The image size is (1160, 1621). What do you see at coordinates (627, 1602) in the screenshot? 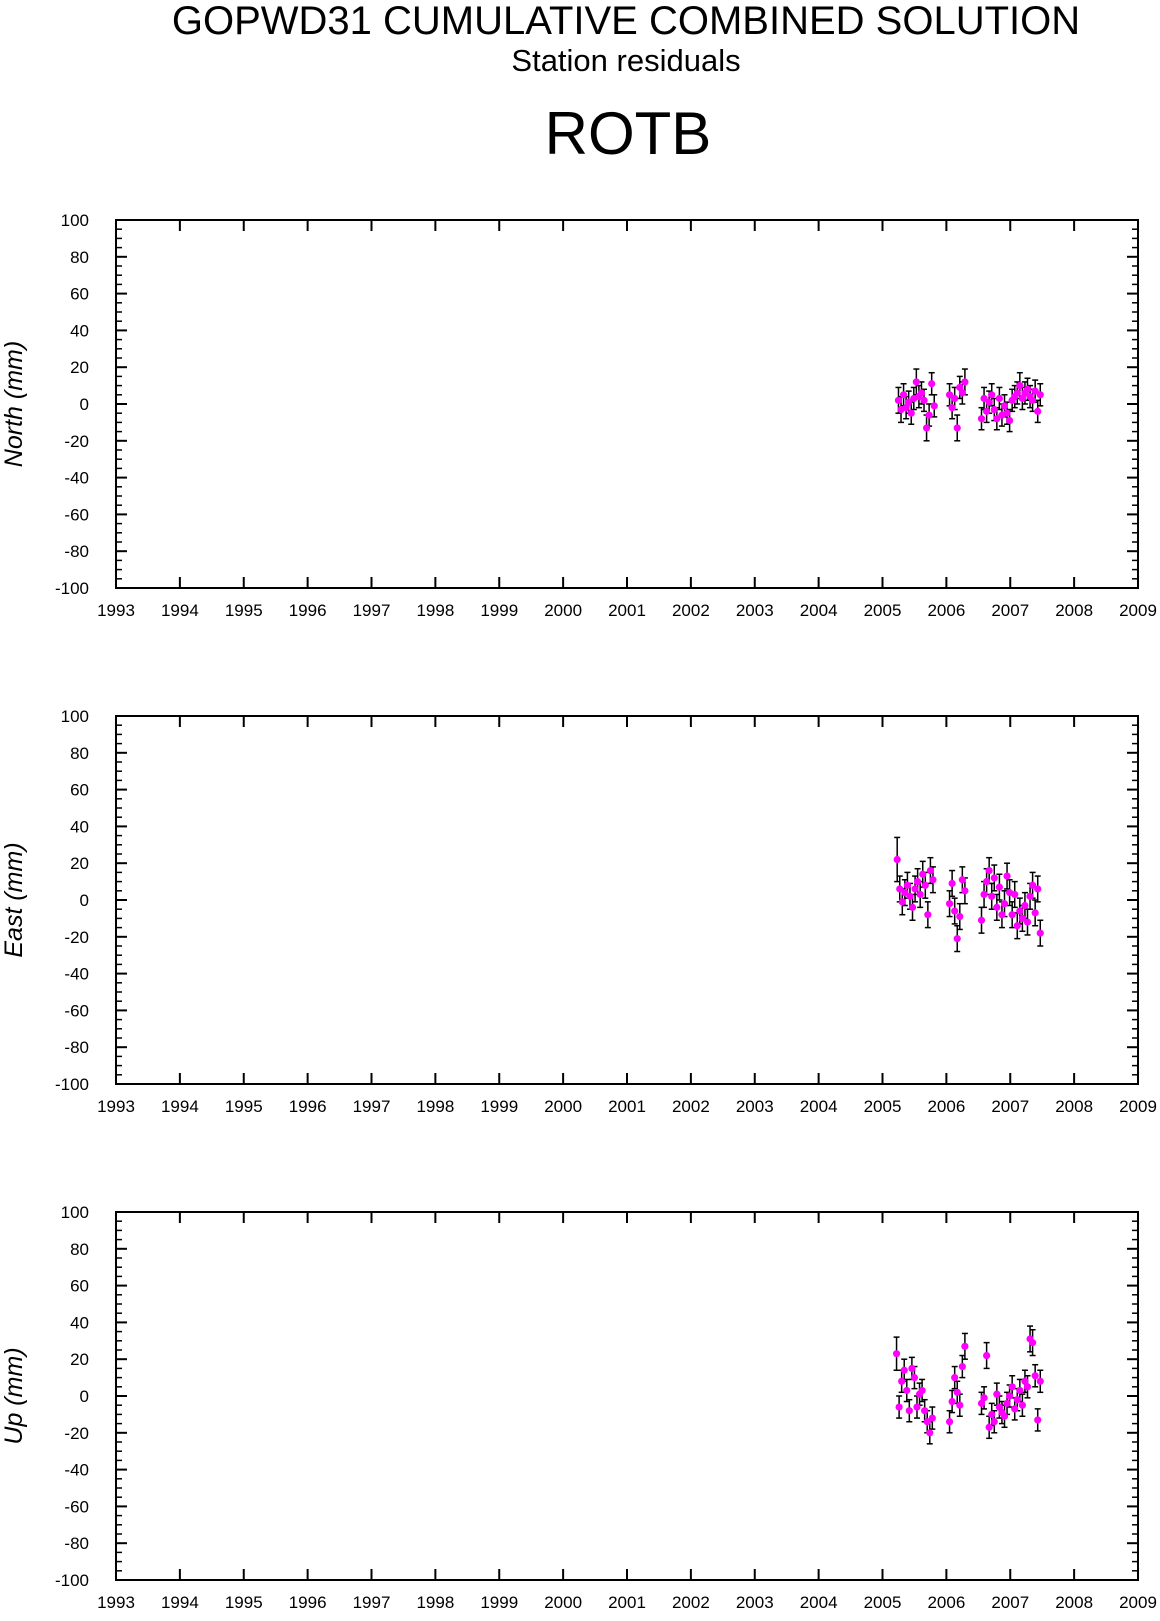
I see `up-x-tick-label: 2001` at bounding box center [627, 1602].